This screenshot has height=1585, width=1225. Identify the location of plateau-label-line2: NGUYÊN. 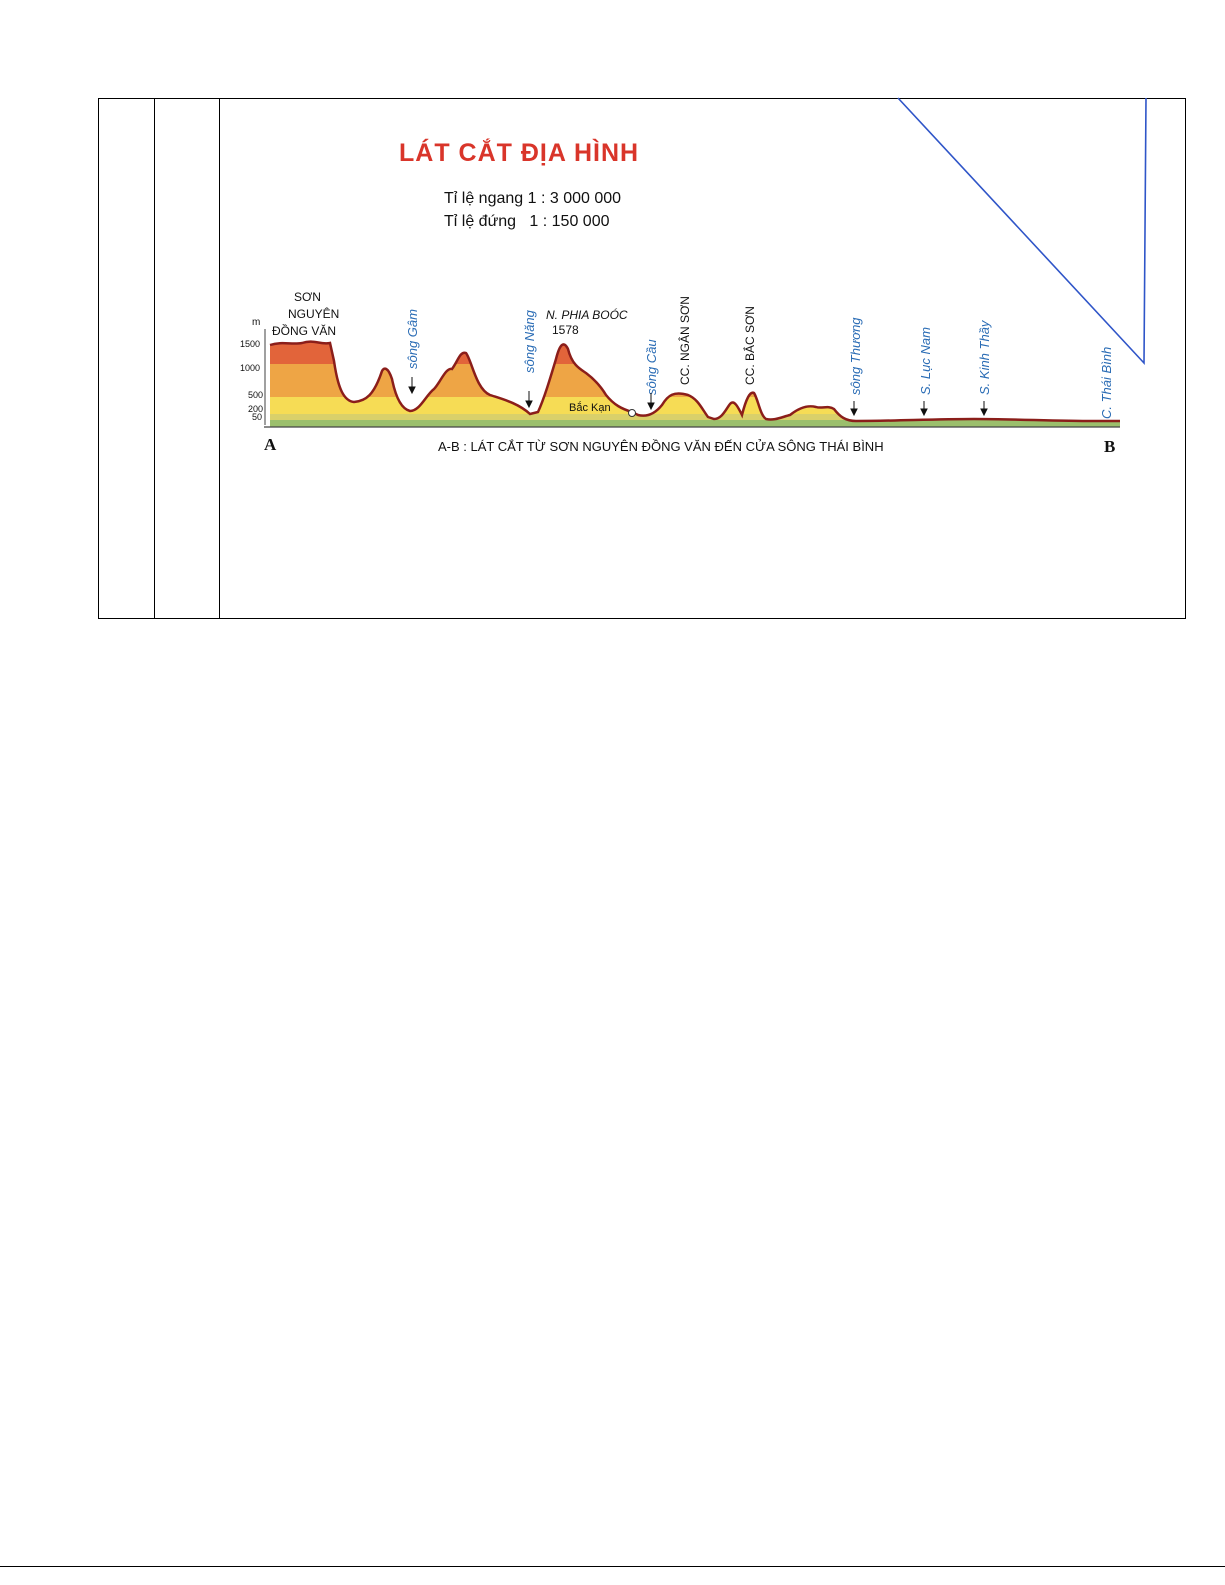
(313, 313).